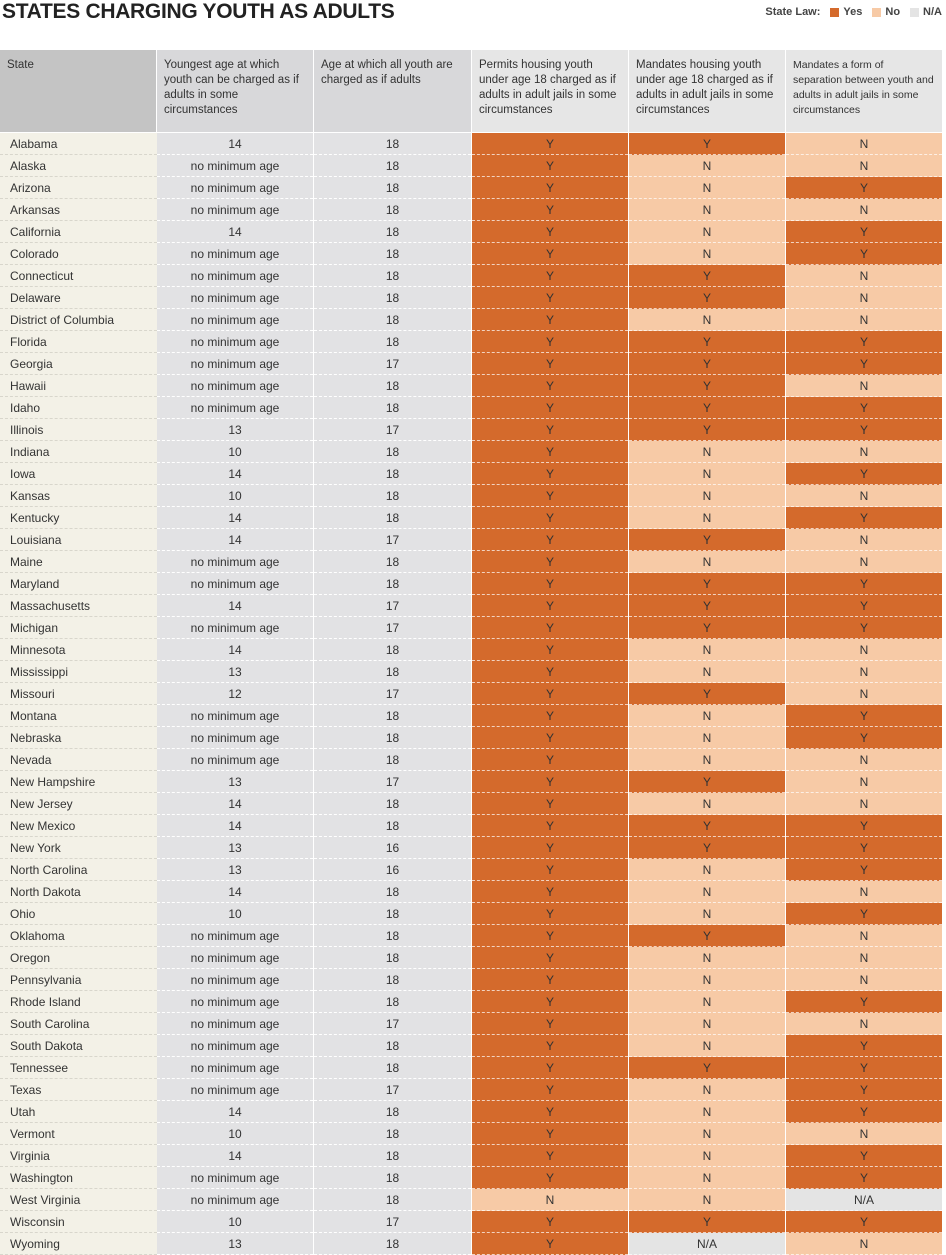  I want to click on table-cell: 17, so click(392, 782).